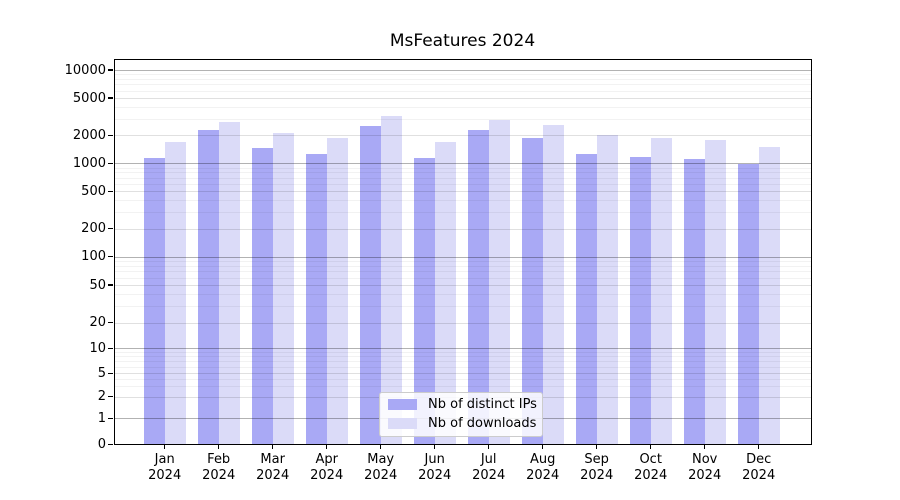 The width and height of the screenshot is (900, 500). I want to click on bar-distinct-ips-apr, so click(316, 298).